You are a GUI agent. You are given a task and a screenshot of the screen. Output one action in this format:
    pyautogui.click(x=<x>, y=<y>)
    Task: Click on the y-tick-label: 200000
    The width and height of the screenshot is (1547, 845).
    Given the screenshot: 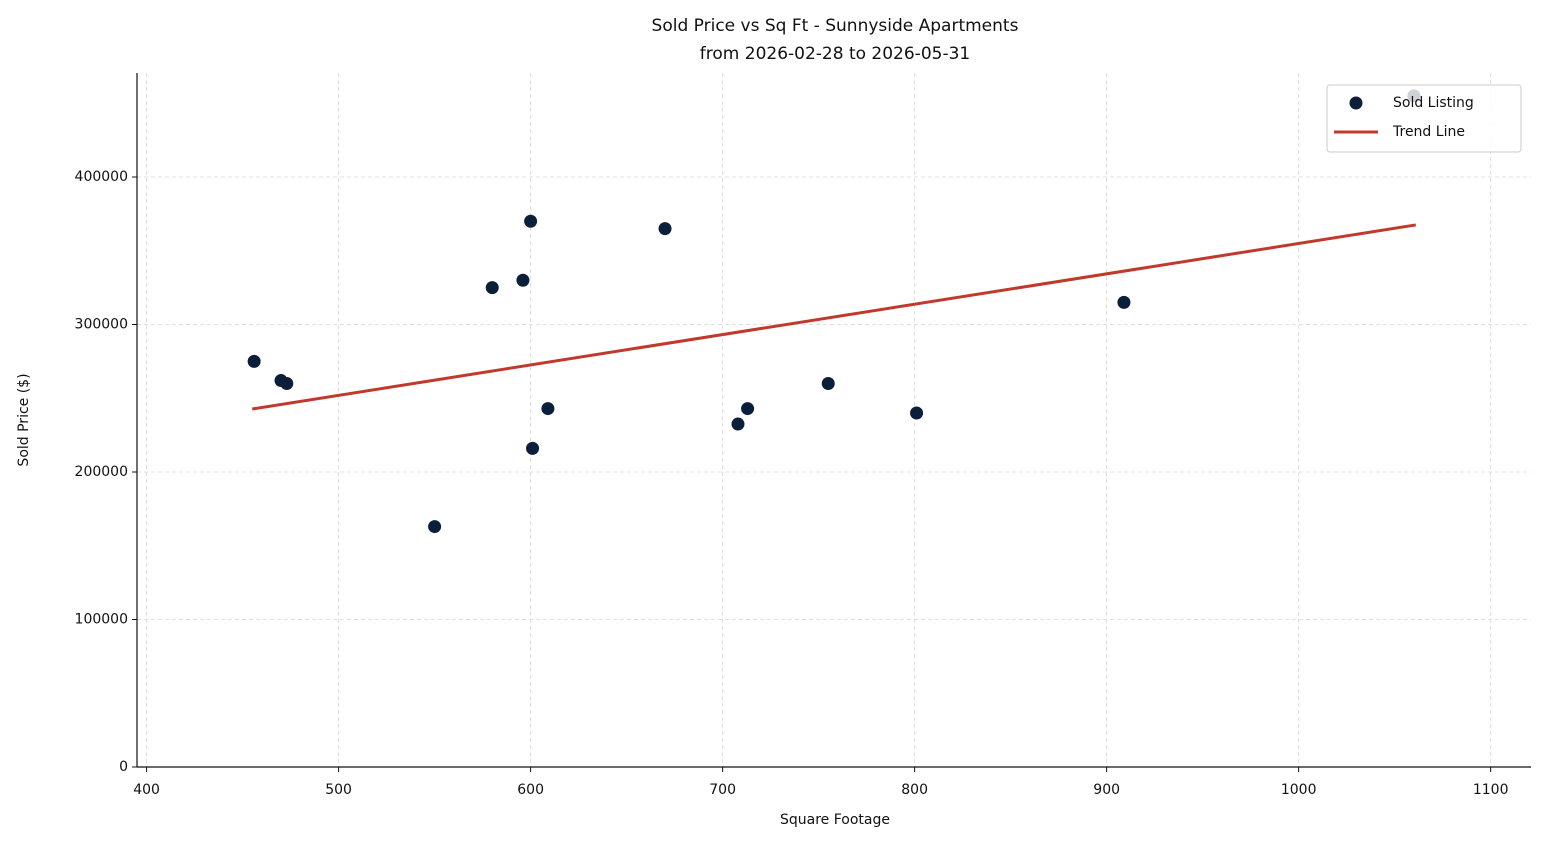 What is the action you would take?
    pyautogui.click(x=101, y=472)
    